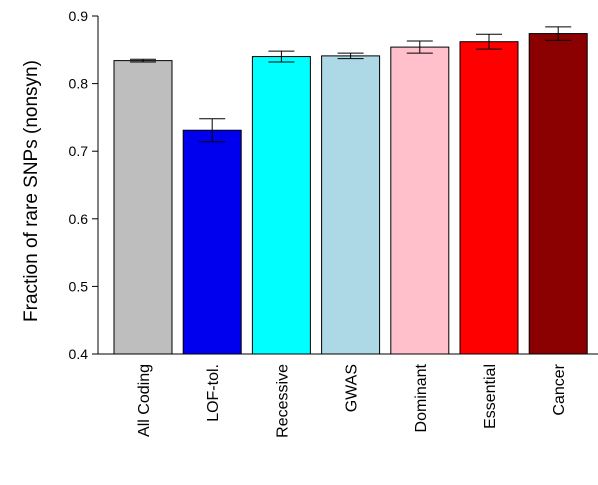 The width and height of the screenshot is (598, 485). What do you see at coordinates (79, 151) in the screenshot?
I see `y-tick-label: 0.7` at bounding box center [79, 151].